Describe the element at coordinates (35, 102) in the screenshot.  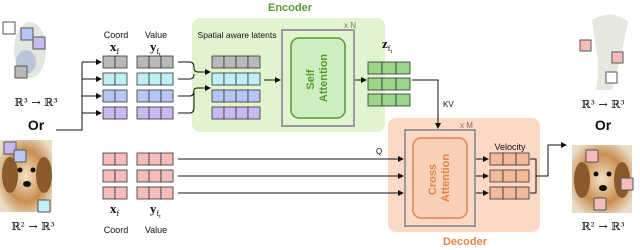
I see `left-top-mapping: ℝ³ → ℝ³` at that location.